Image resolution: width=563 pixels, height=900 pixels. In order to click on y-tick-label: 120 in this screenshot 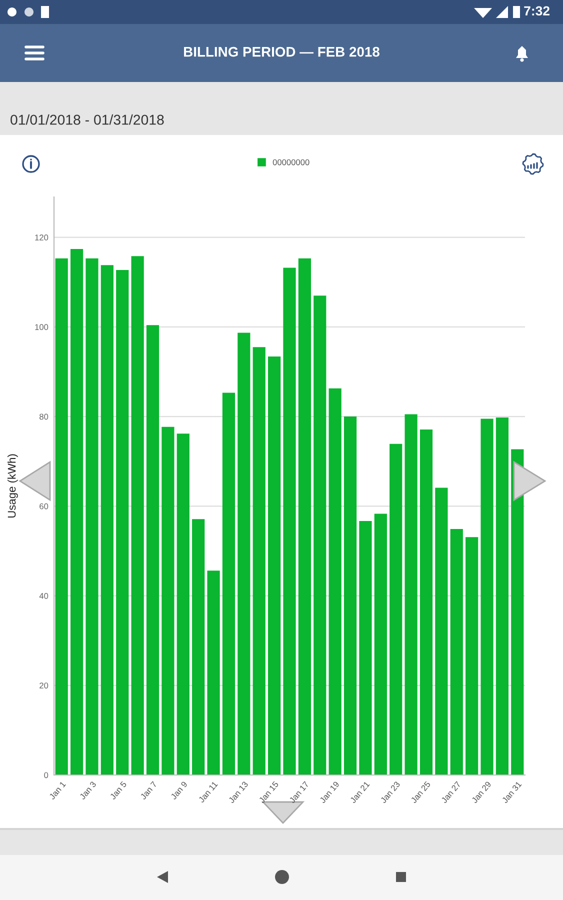, I will do `click(41, 237)`.